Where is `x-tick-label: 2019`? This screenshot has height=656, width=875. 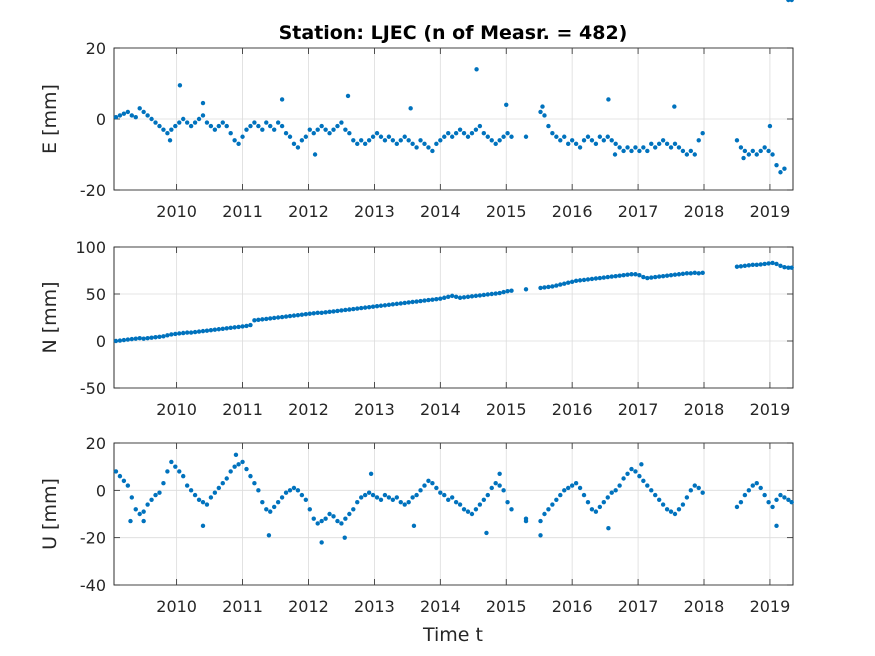
x-tick-label: 2019 is located at coordinates (770, 211).